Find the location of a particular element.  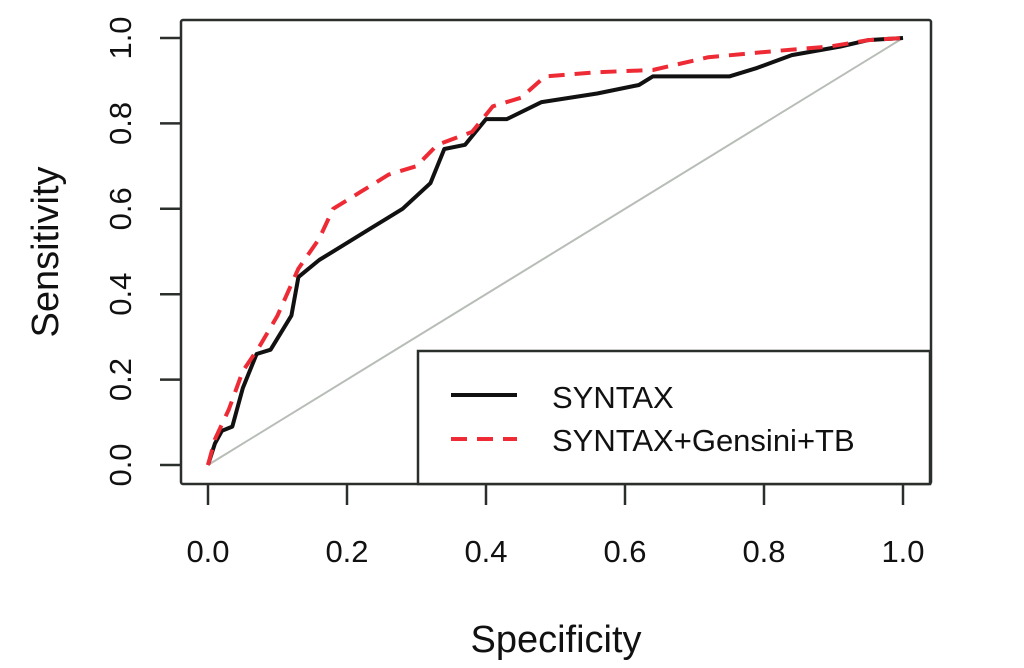

y-axis-label: Sensitivity is located at coordinates (46, 251).